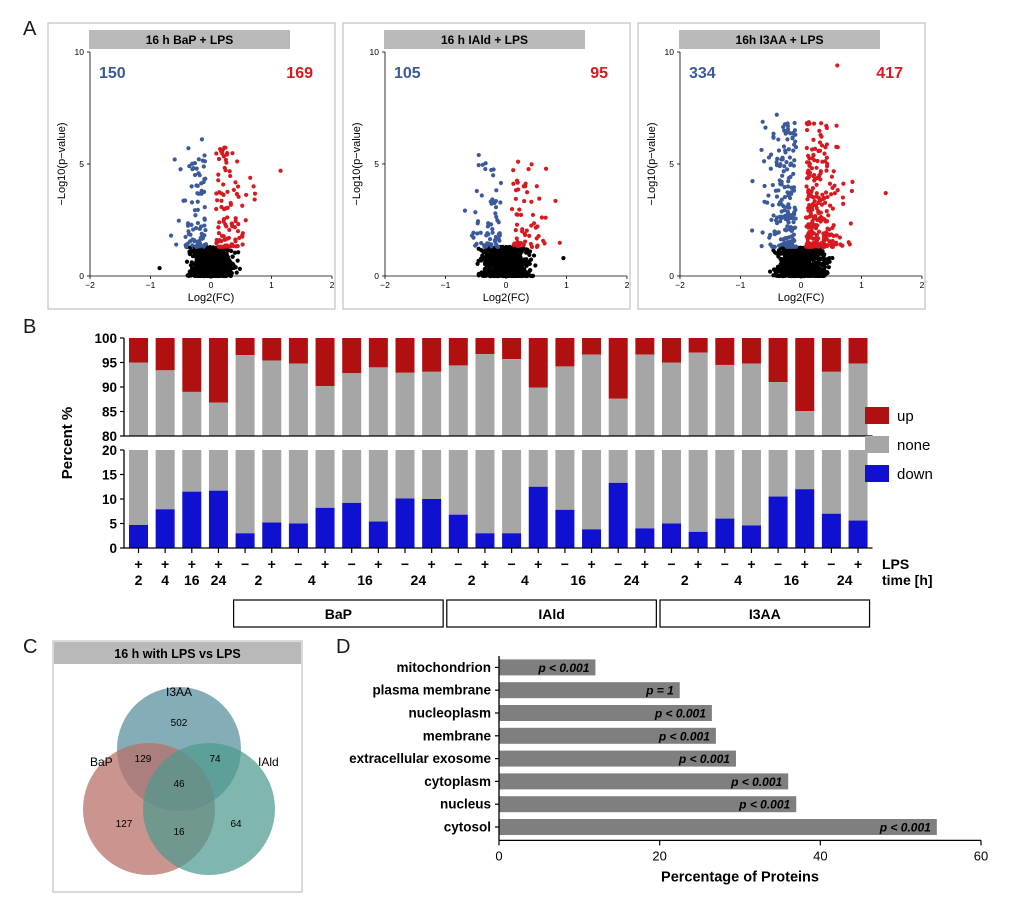 Image resolution: width=1009 pixels, height=907 pixels. Describe the element at coordinates (538, 468) in the screenshot. I see `bar-none-lower` at that location.